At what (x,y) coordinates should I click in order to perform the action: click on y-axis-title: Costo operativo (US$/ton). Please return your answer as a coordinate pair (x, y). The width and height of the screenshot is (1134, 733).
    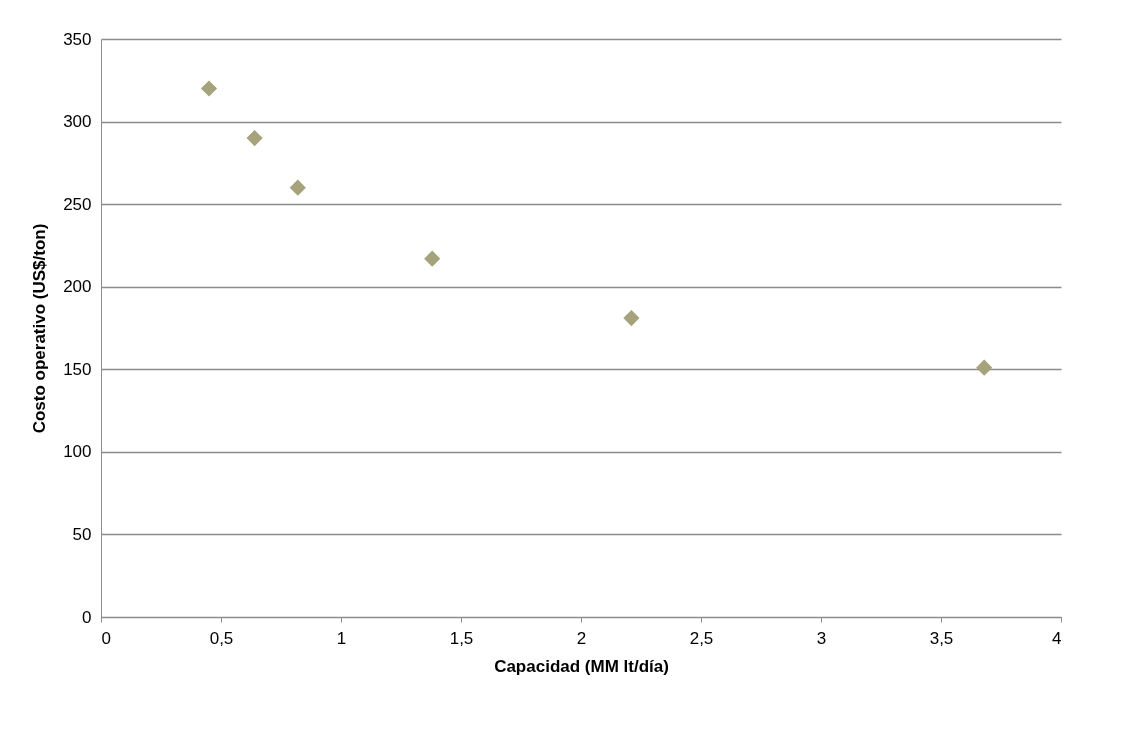
    Looking at the image, I should click on (40, 328).